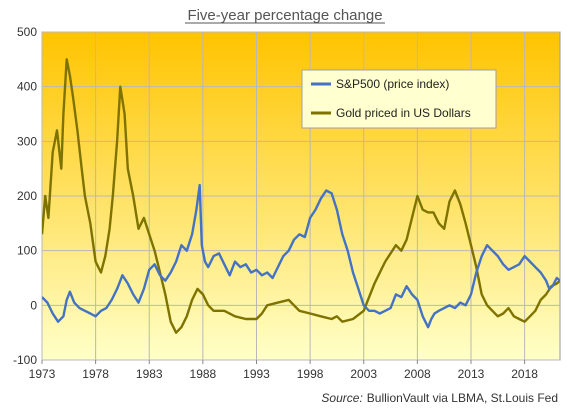 The width and height of the screenshot is (574, 415). What do you see at coordinates (256, 374) in the screenshot?
I see `x-tick-label: 1993` at bounding box center [256, 374].